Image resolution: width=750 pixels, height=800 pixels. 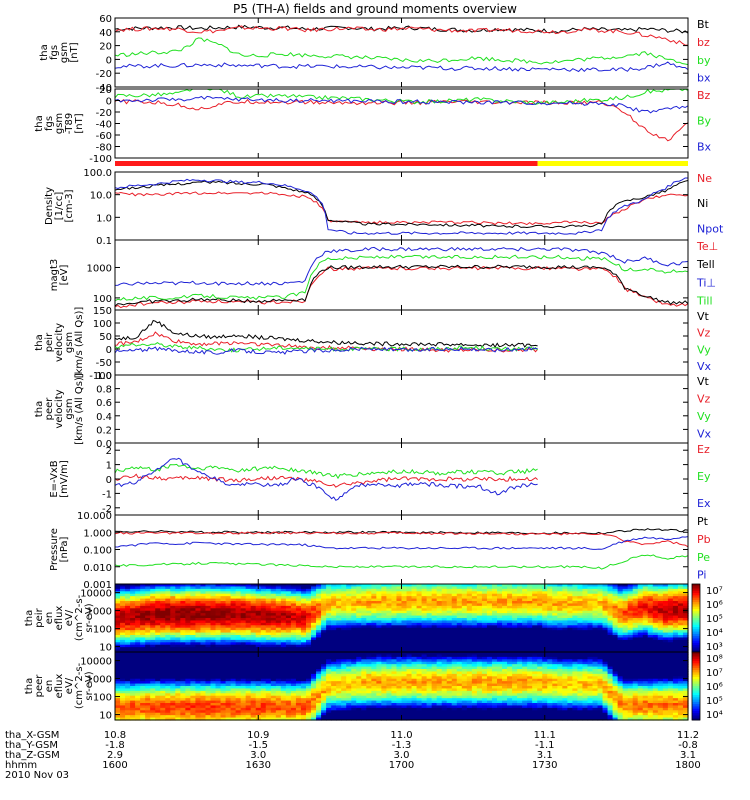 What do you see at coordinates (104, 363) in the screenshot?
I see `y-tick-label: -50` at bounding box center [104, 363].